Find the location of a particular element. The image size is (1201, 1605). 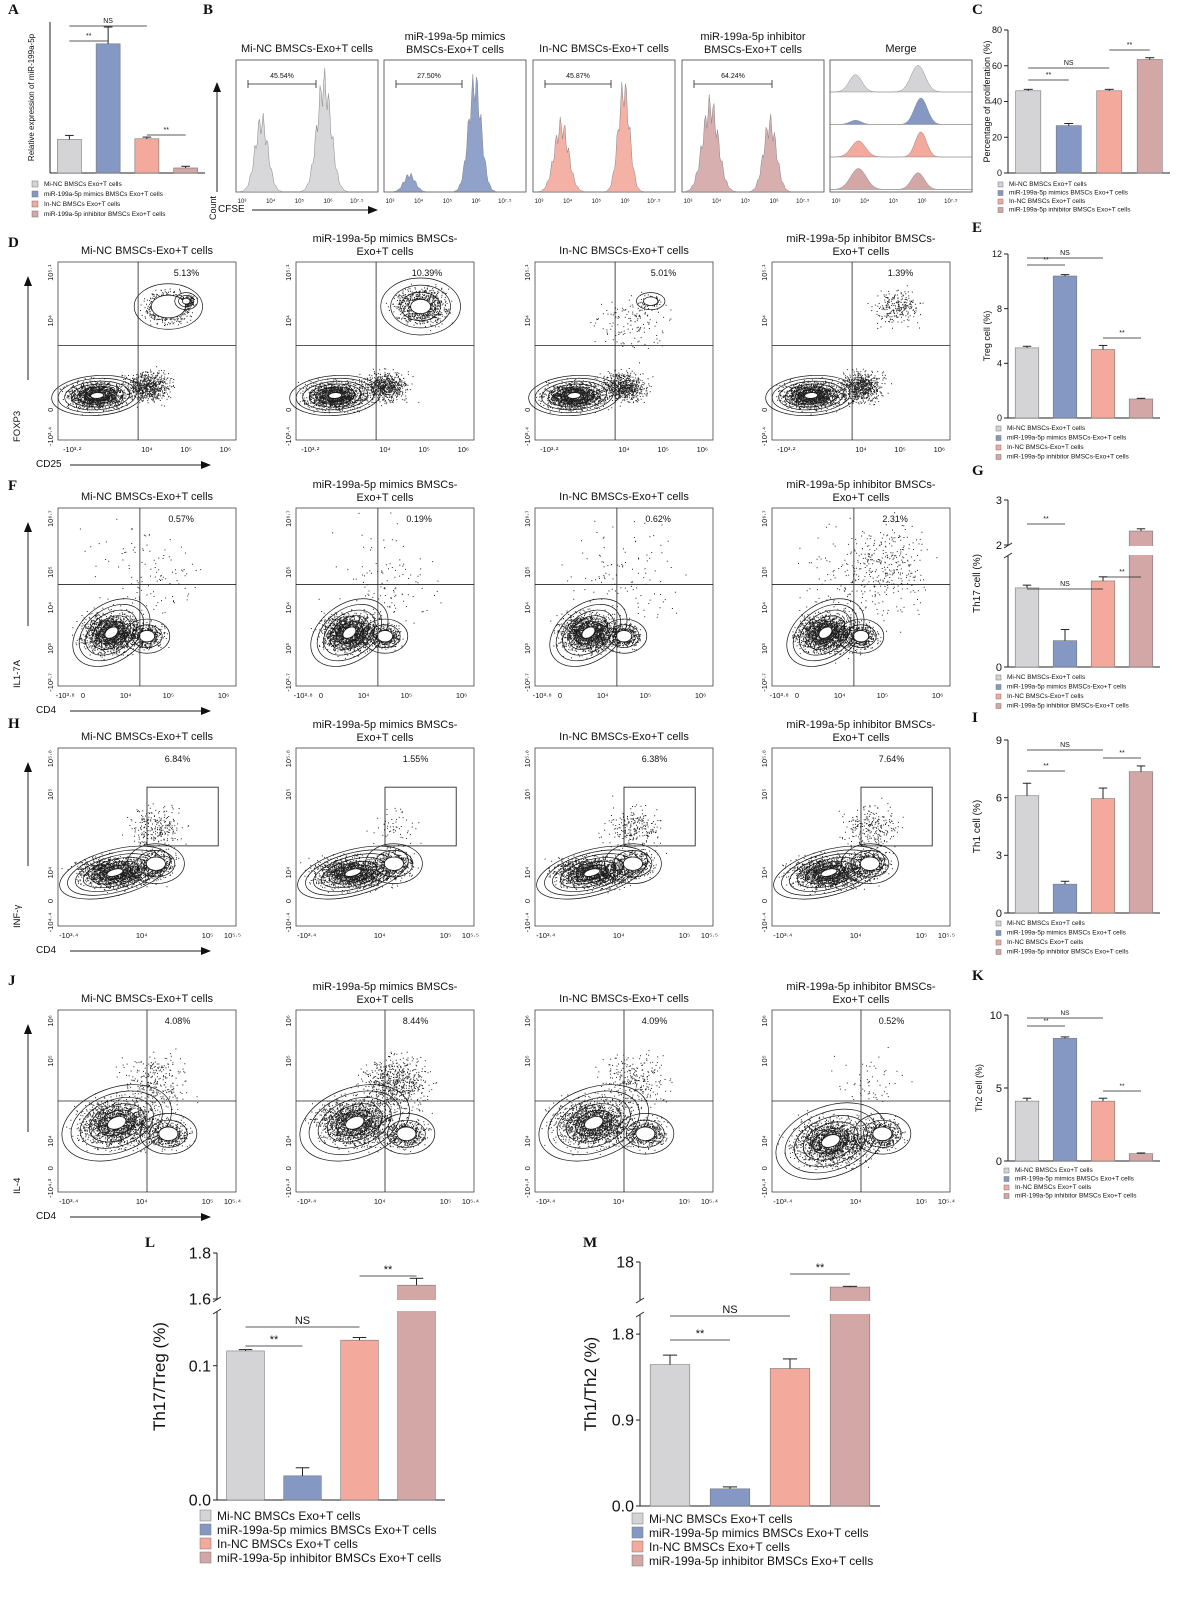

x-tick-label: -10³·⁴ is located at coordinates (545, 935).